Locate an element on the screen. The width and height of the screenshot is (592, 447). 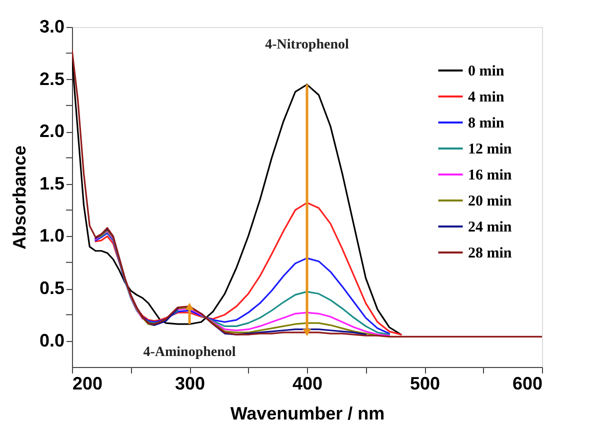
legend-label: 8 min is located at coordinates (486, 124).